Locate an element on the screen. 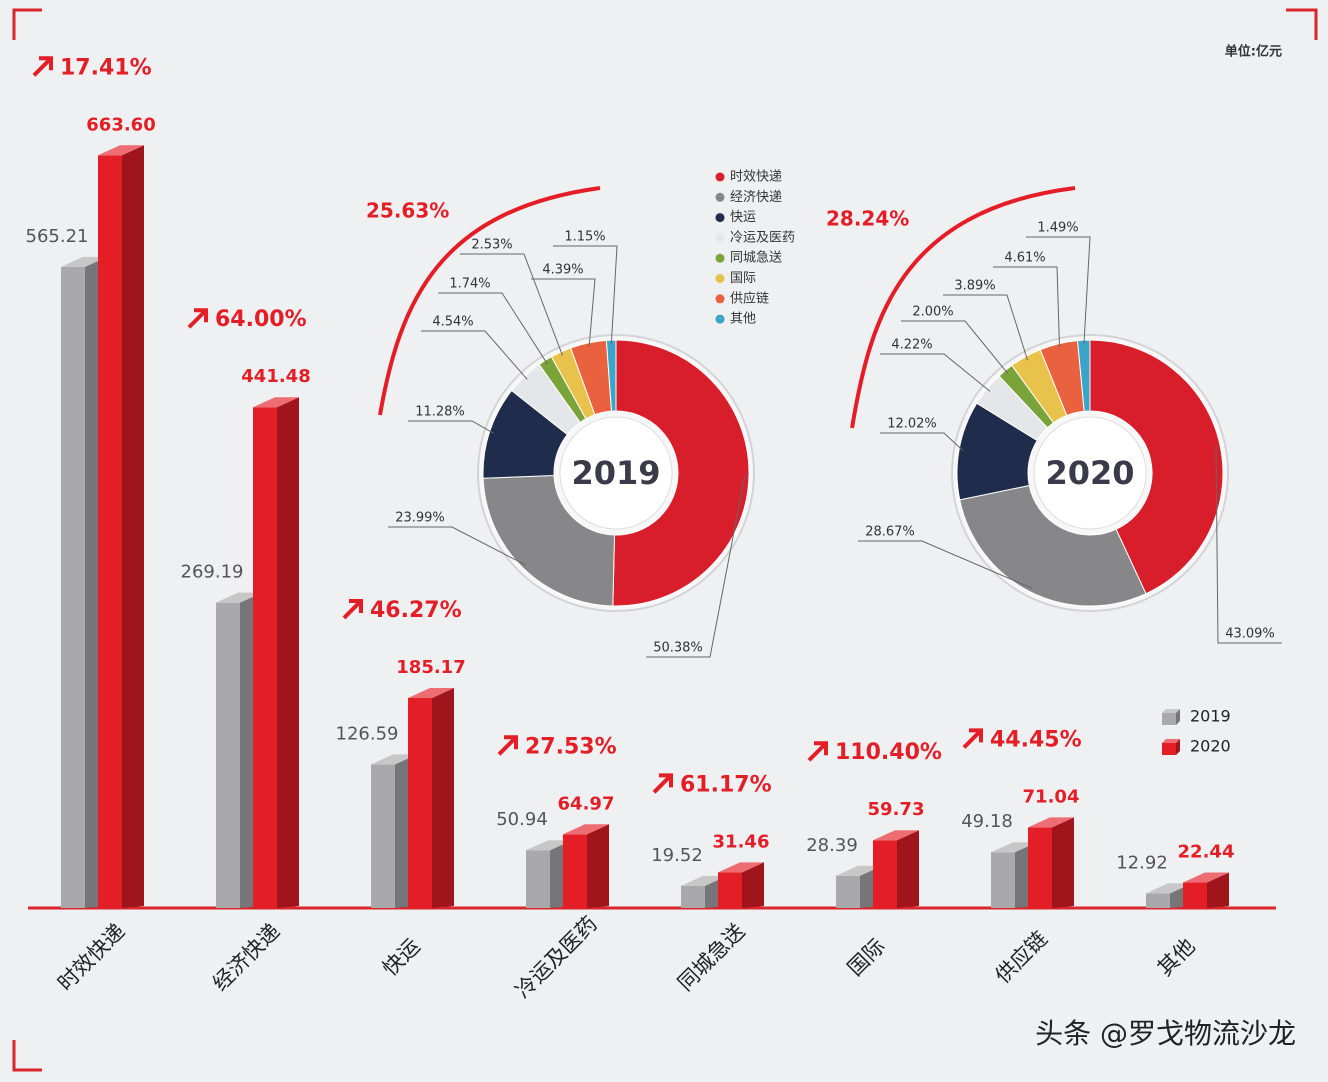 Image resolution: width=1328 pixels, height=1082 pixels. legend-label: 2019 is located at coordinates (1210, 716).